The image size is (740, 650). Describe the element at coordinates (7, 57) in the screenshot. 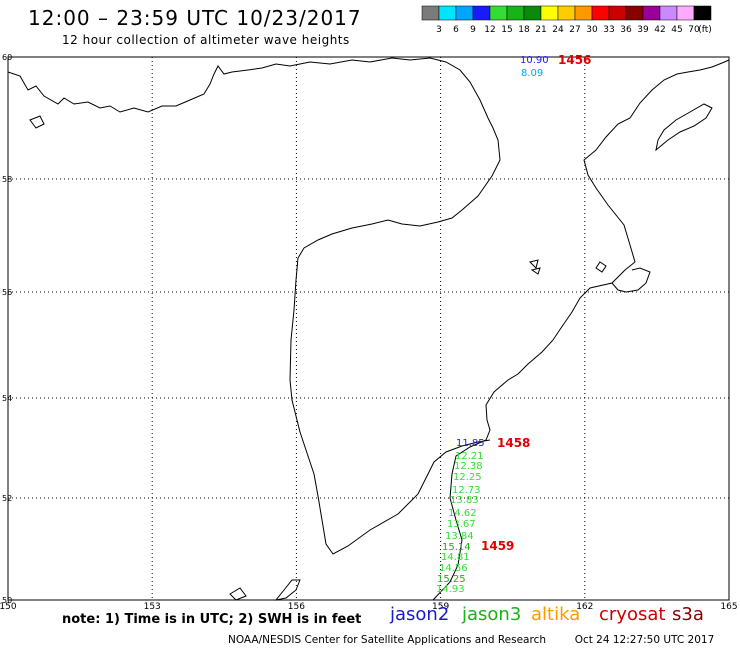

I see `lat-tick-label: 60` at that location.